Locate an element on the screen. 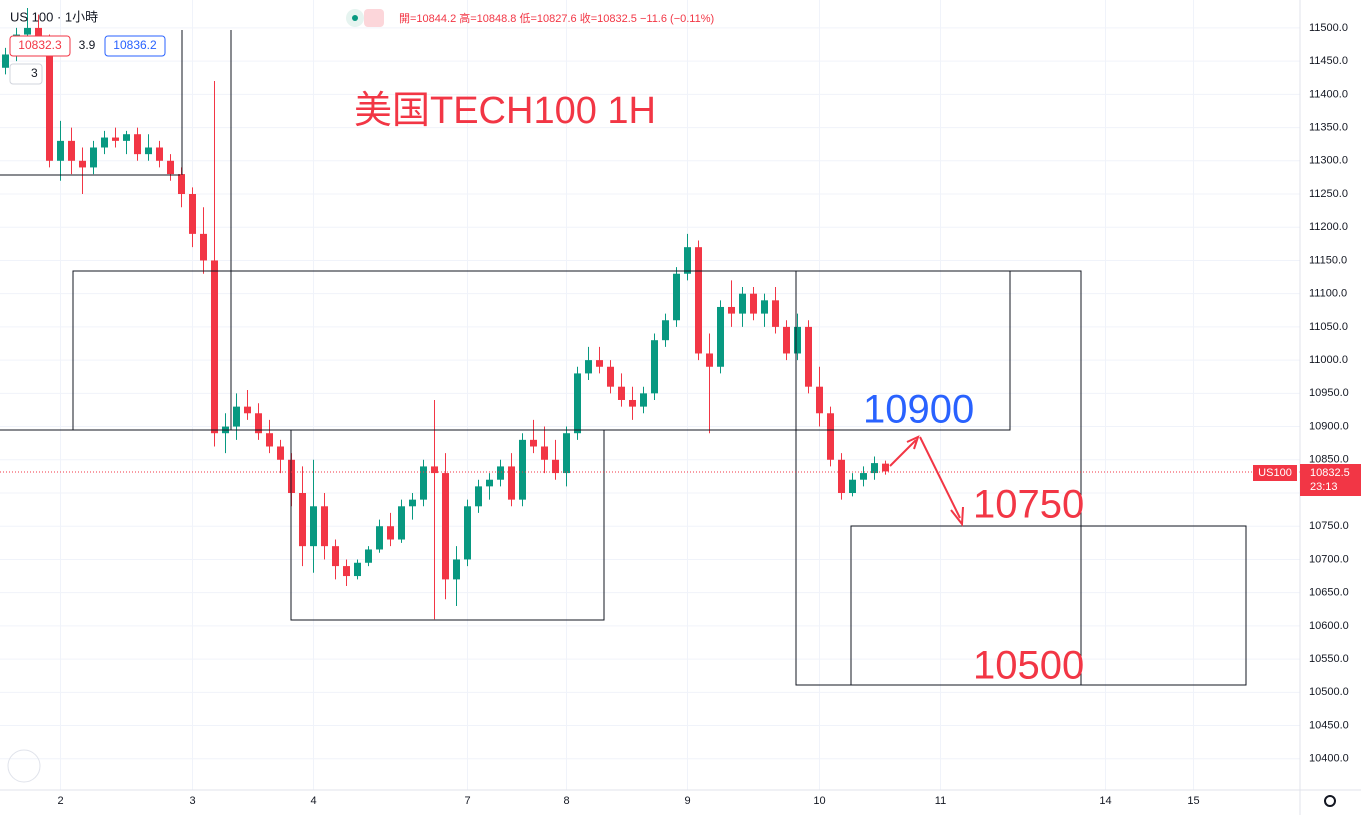  symbol: US 100 · 1小時 is located at coordinates (54, 16).